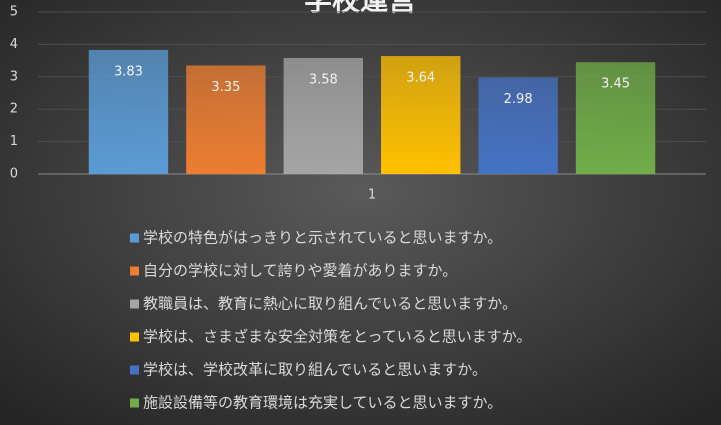 The height and width of the screenshot is (425, 721). What do you see at coordinates (14, 12) in the screenshot?
I see `y-tick-label: 5` at bounding box center [14, 12].